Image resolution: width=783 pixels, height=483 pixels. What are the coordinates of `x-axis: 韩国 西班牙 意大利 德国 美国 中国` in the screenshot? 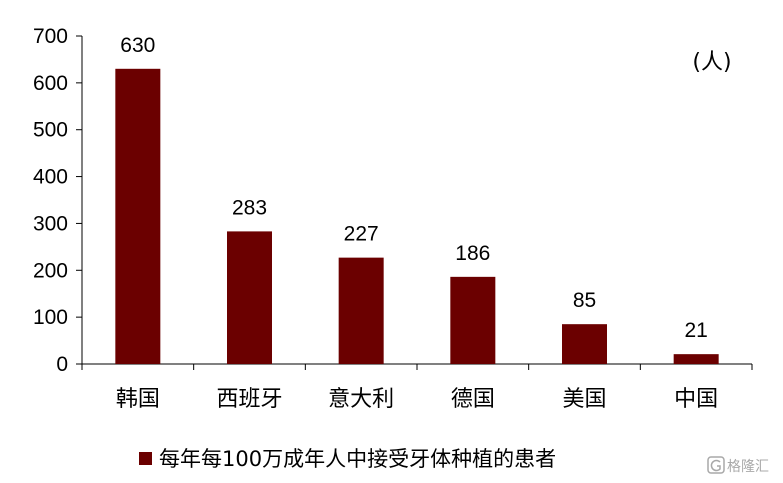 It's located at (417, 387).